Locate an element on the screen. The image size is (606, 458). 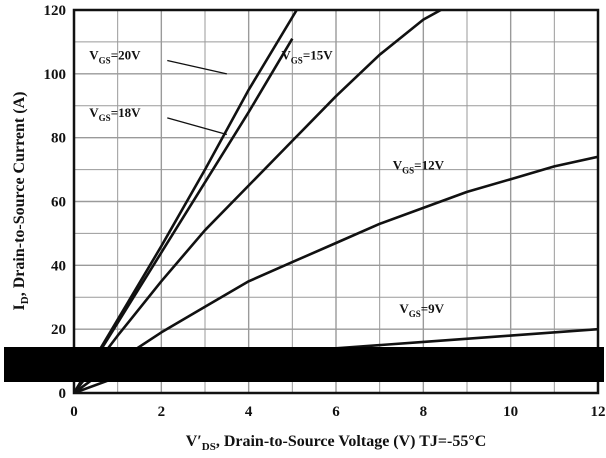
x-tick-label: 4 is located at coordinates (249, 412).